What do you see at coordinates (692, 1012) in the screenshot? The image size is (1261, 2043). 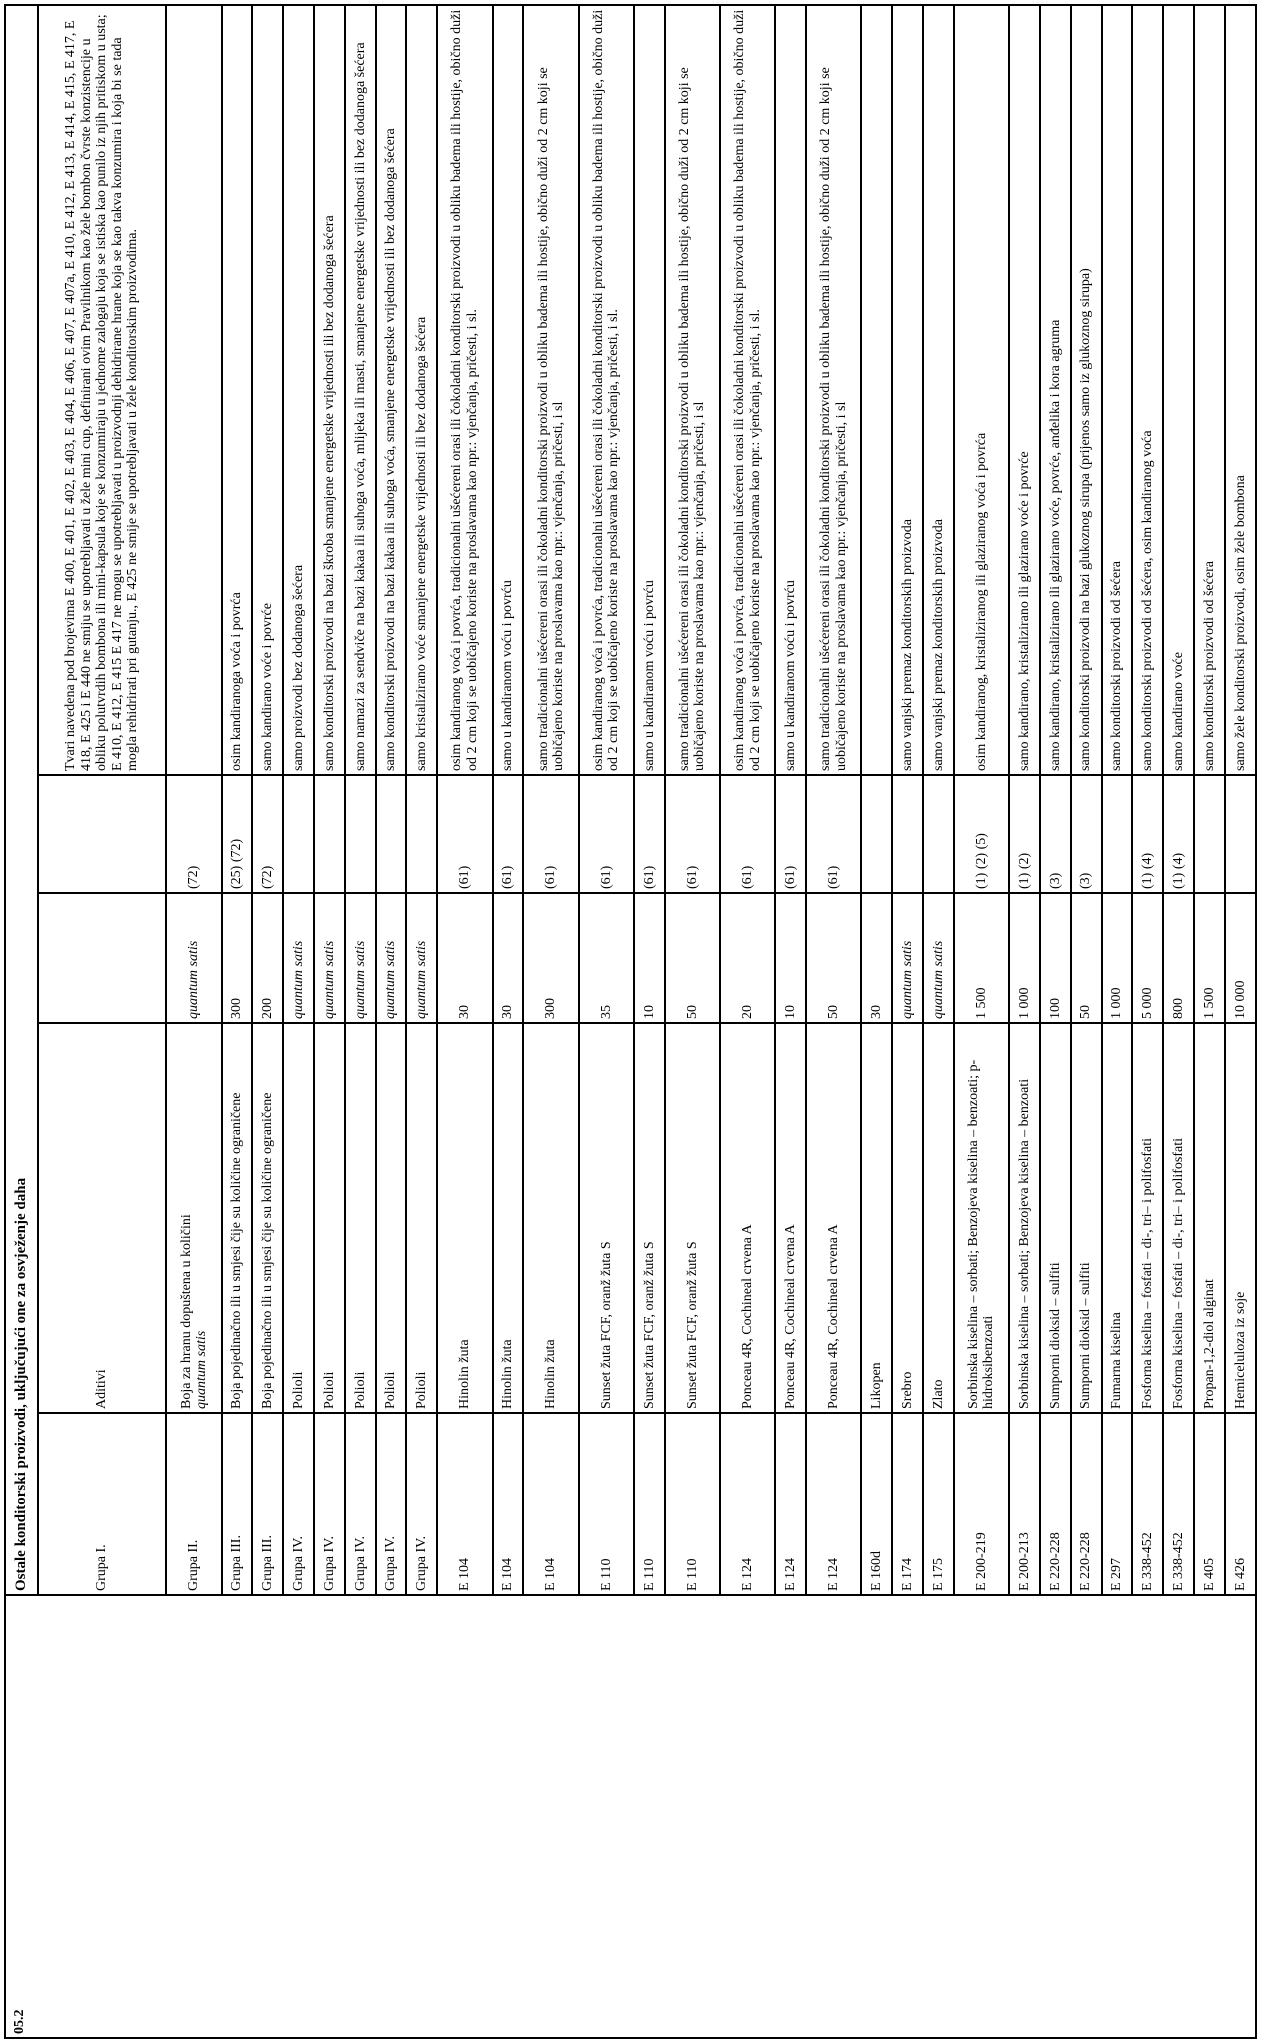 I see `amount-cell-text: 50` at bounding box center [692, 1012].